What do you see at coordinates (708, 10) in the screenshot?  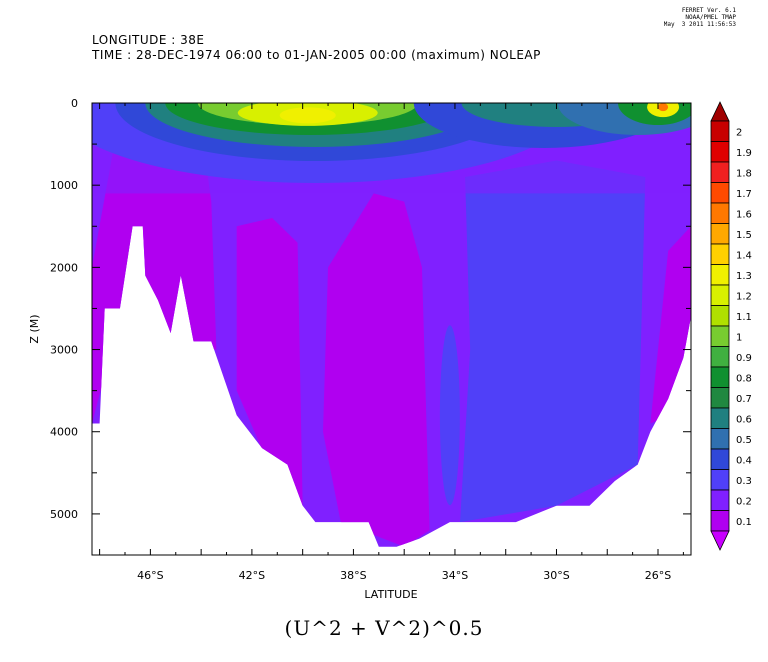 I see `stamp-line: FERRET Ver. 6.1` at bounding box center [708, 10].